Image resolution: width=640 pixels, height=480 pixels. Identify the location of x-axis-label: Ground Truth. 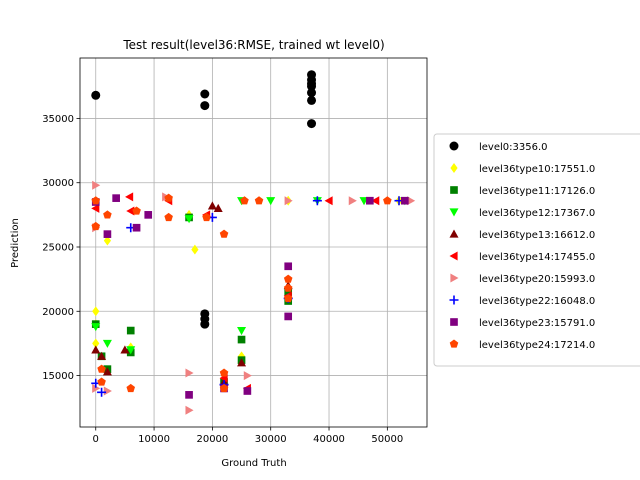
(253, 463).